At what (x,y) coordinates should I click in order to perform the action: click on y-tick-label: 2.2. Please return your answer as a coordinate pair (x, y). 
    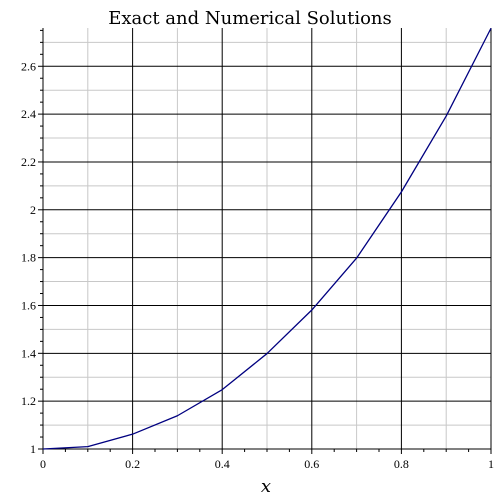
    Looking at the image, I should click on (28, 162).